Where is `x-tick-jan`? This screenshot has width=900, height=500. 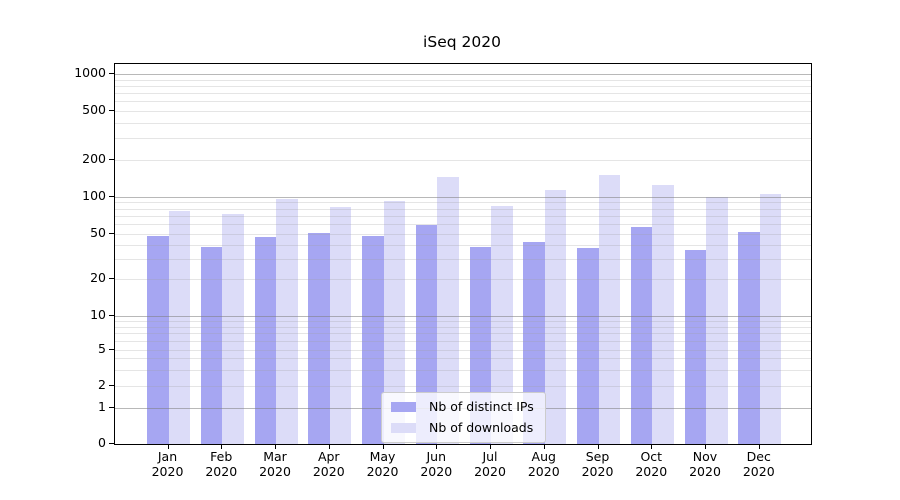
x-tick-jan is located at coordinates (168, 446).